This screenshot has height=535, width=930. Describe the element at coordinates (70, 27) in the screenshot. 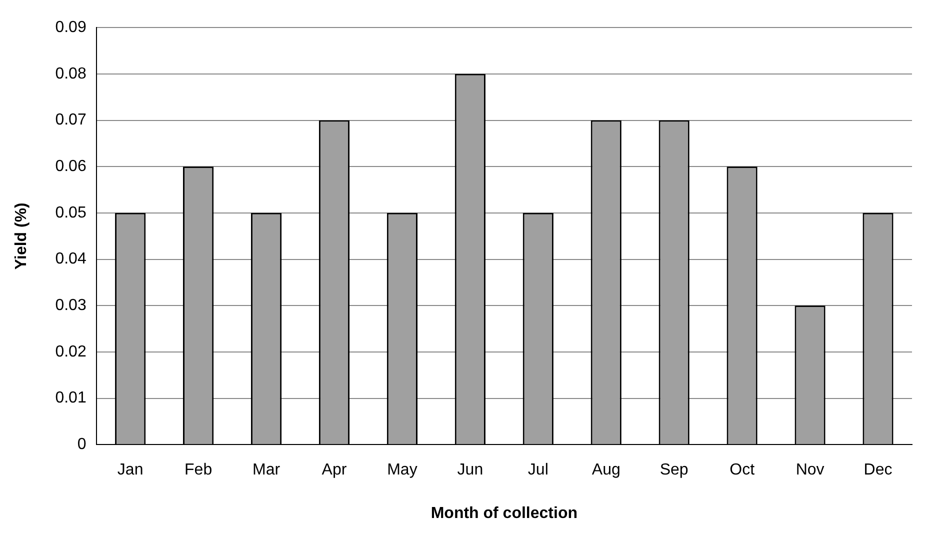

I see `y-tick-label: 0.09` at that location.